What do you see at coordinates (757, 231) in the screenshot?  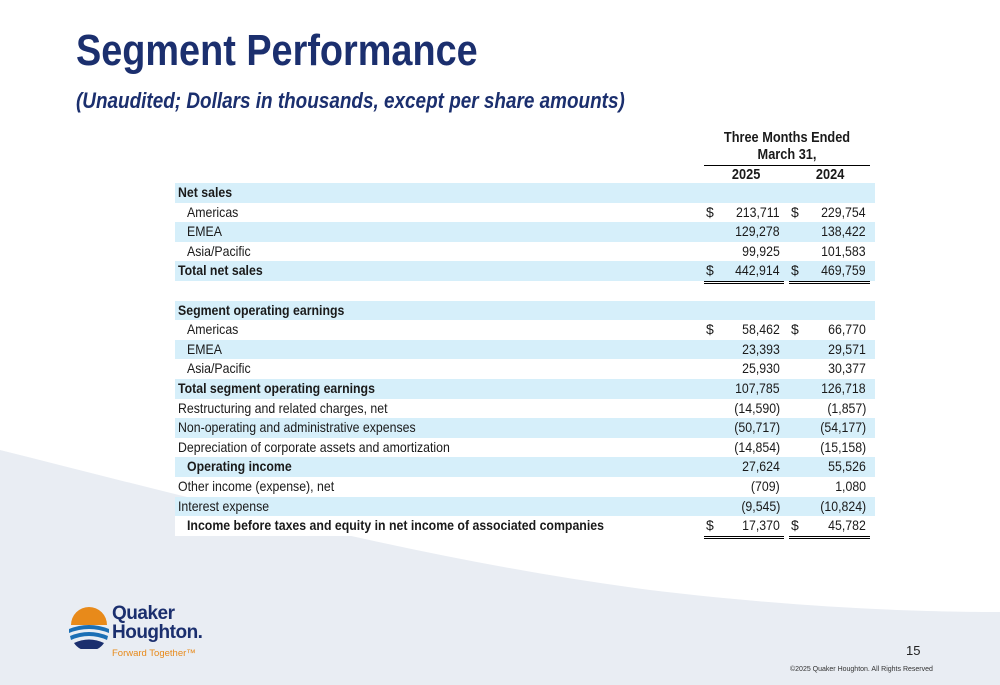 I see `value-2025: 129,278` at bounding box center [757, 231].